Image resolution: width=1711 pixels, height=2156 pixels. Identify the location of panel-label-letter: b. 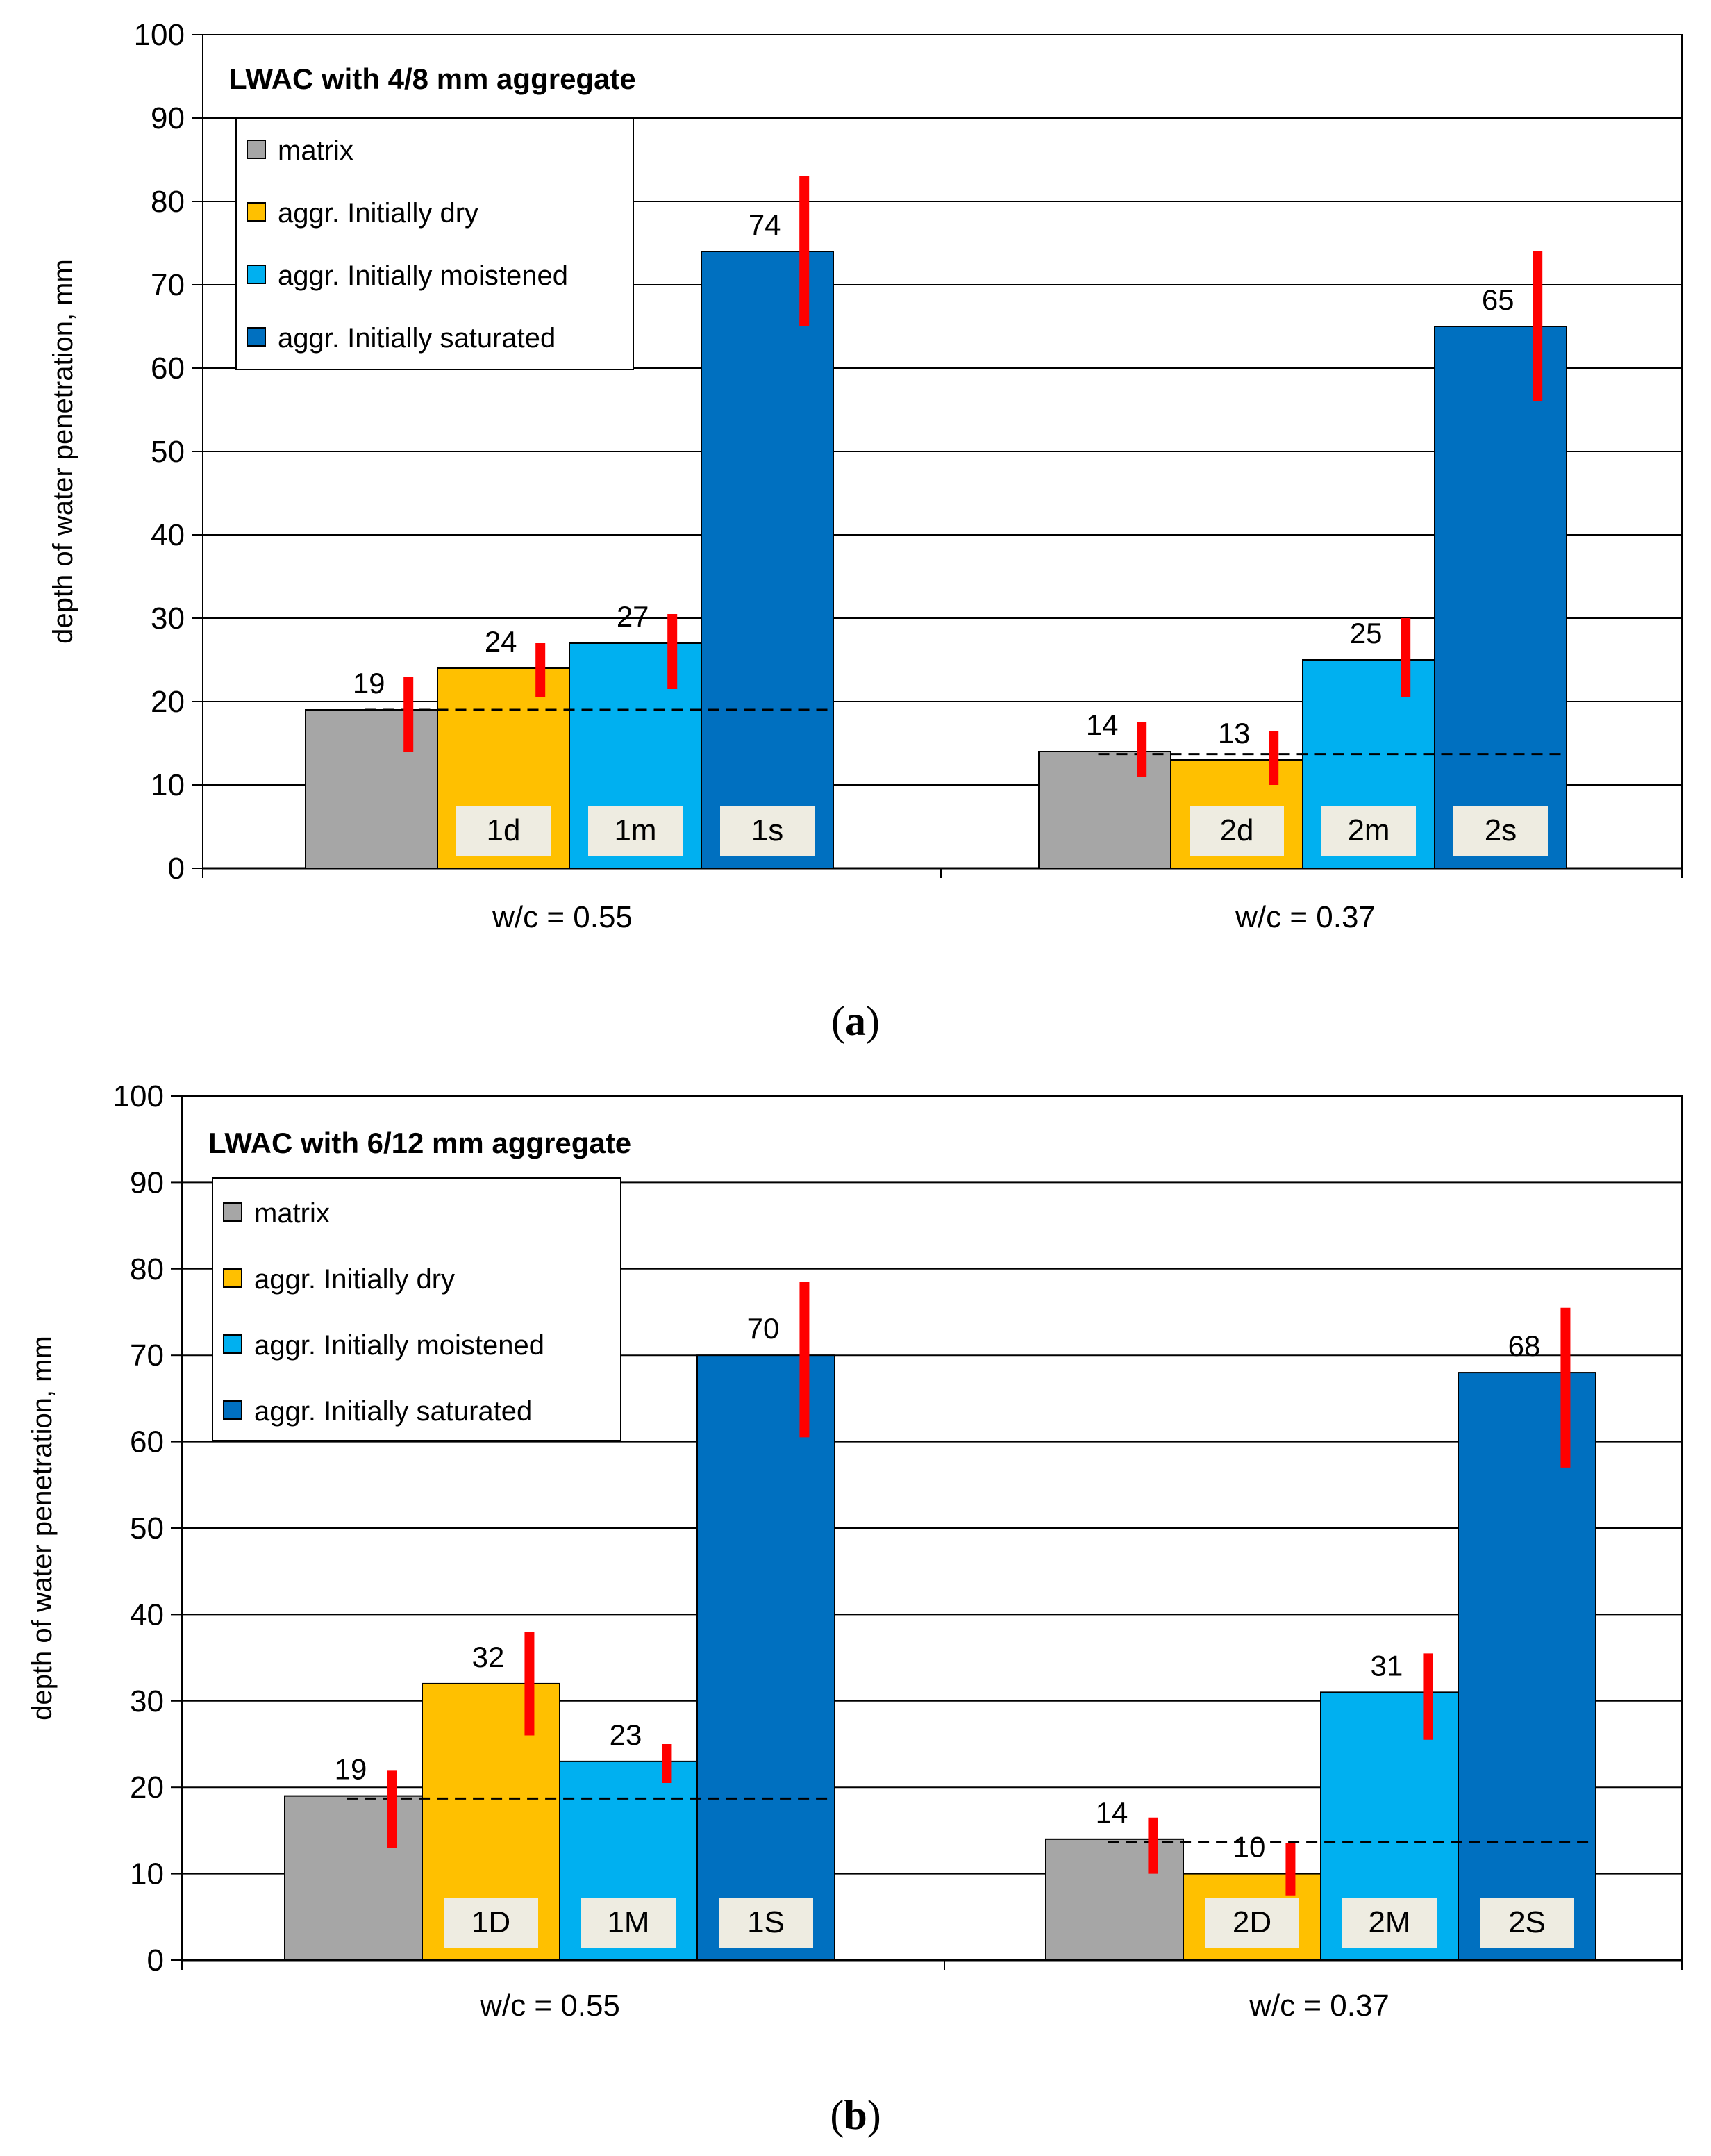
(855, 2115).